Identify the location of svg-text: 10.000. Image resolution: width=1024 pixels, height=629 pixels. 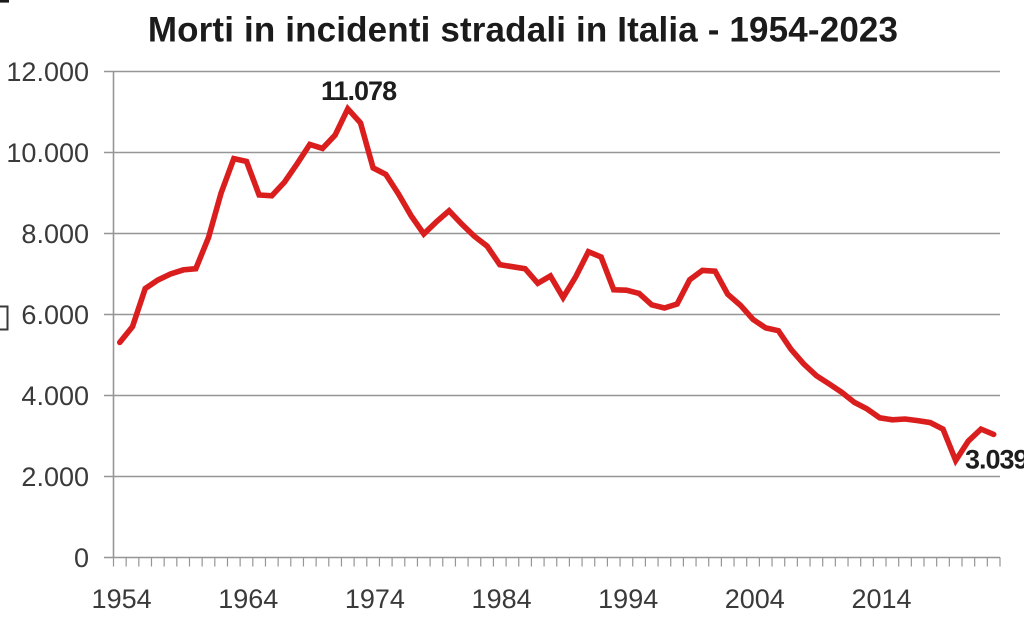
(47, 153).